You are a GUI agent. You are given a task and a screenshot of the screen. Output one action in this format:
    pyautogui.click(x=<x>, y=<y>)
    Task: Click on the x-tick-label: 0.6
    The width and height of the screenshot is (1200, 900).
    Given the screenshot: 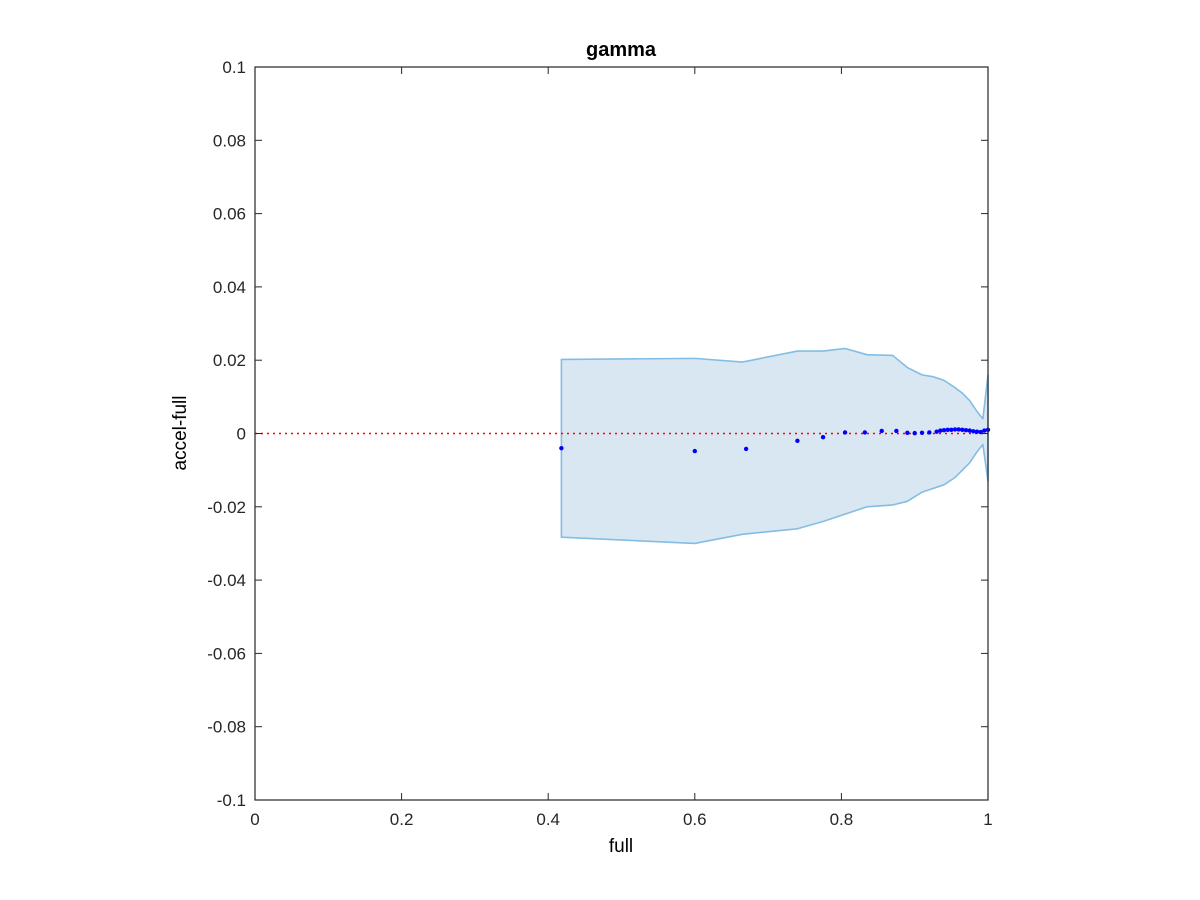 What is the action you would take?
    pyautogui.click(x=695, y=819)
    